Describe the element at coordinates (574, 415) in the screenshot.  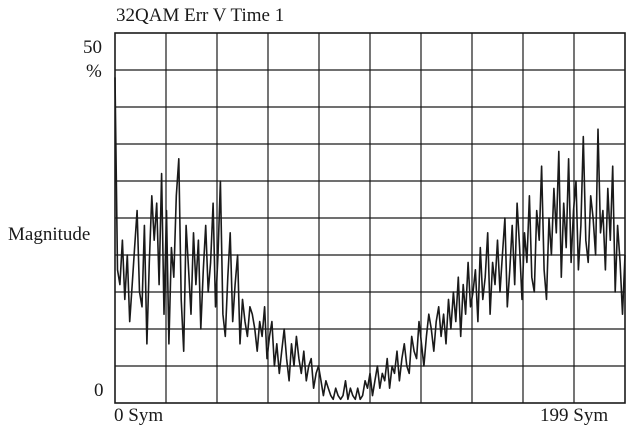
I see `x-axis-end-label: 199 Sym` at that location.